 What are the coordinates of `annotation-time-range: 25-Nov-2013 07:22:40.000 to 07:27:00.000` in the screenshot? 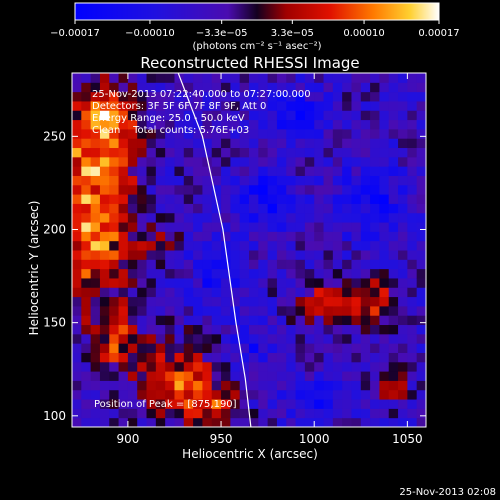 It's located at (201, 94).